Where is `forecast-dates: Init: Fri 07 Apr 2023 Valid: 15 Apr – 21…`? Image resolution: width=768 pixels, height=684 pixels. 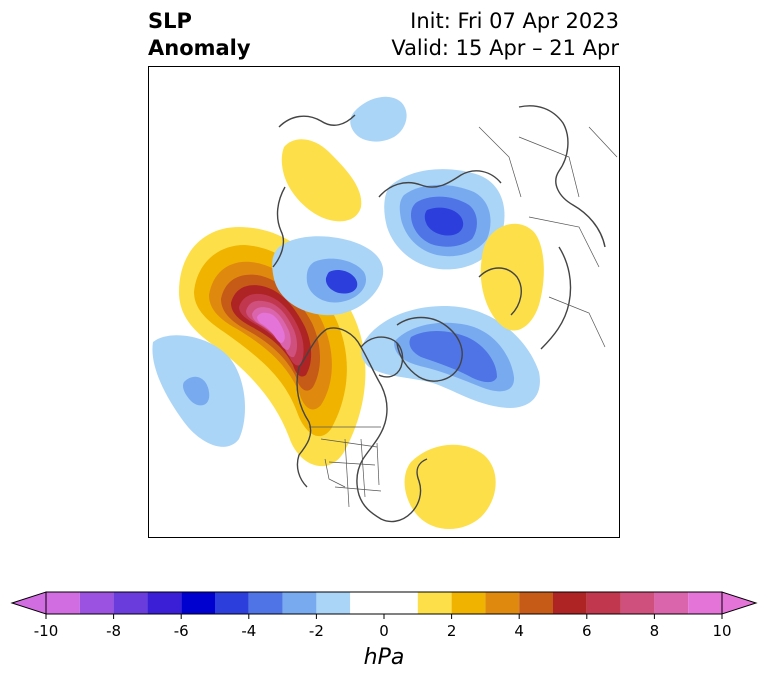
forecast-dates: Init: Fri 07 Apr 2023 Valid: 15 Apr – 21… is located at coordinates (505, 35).